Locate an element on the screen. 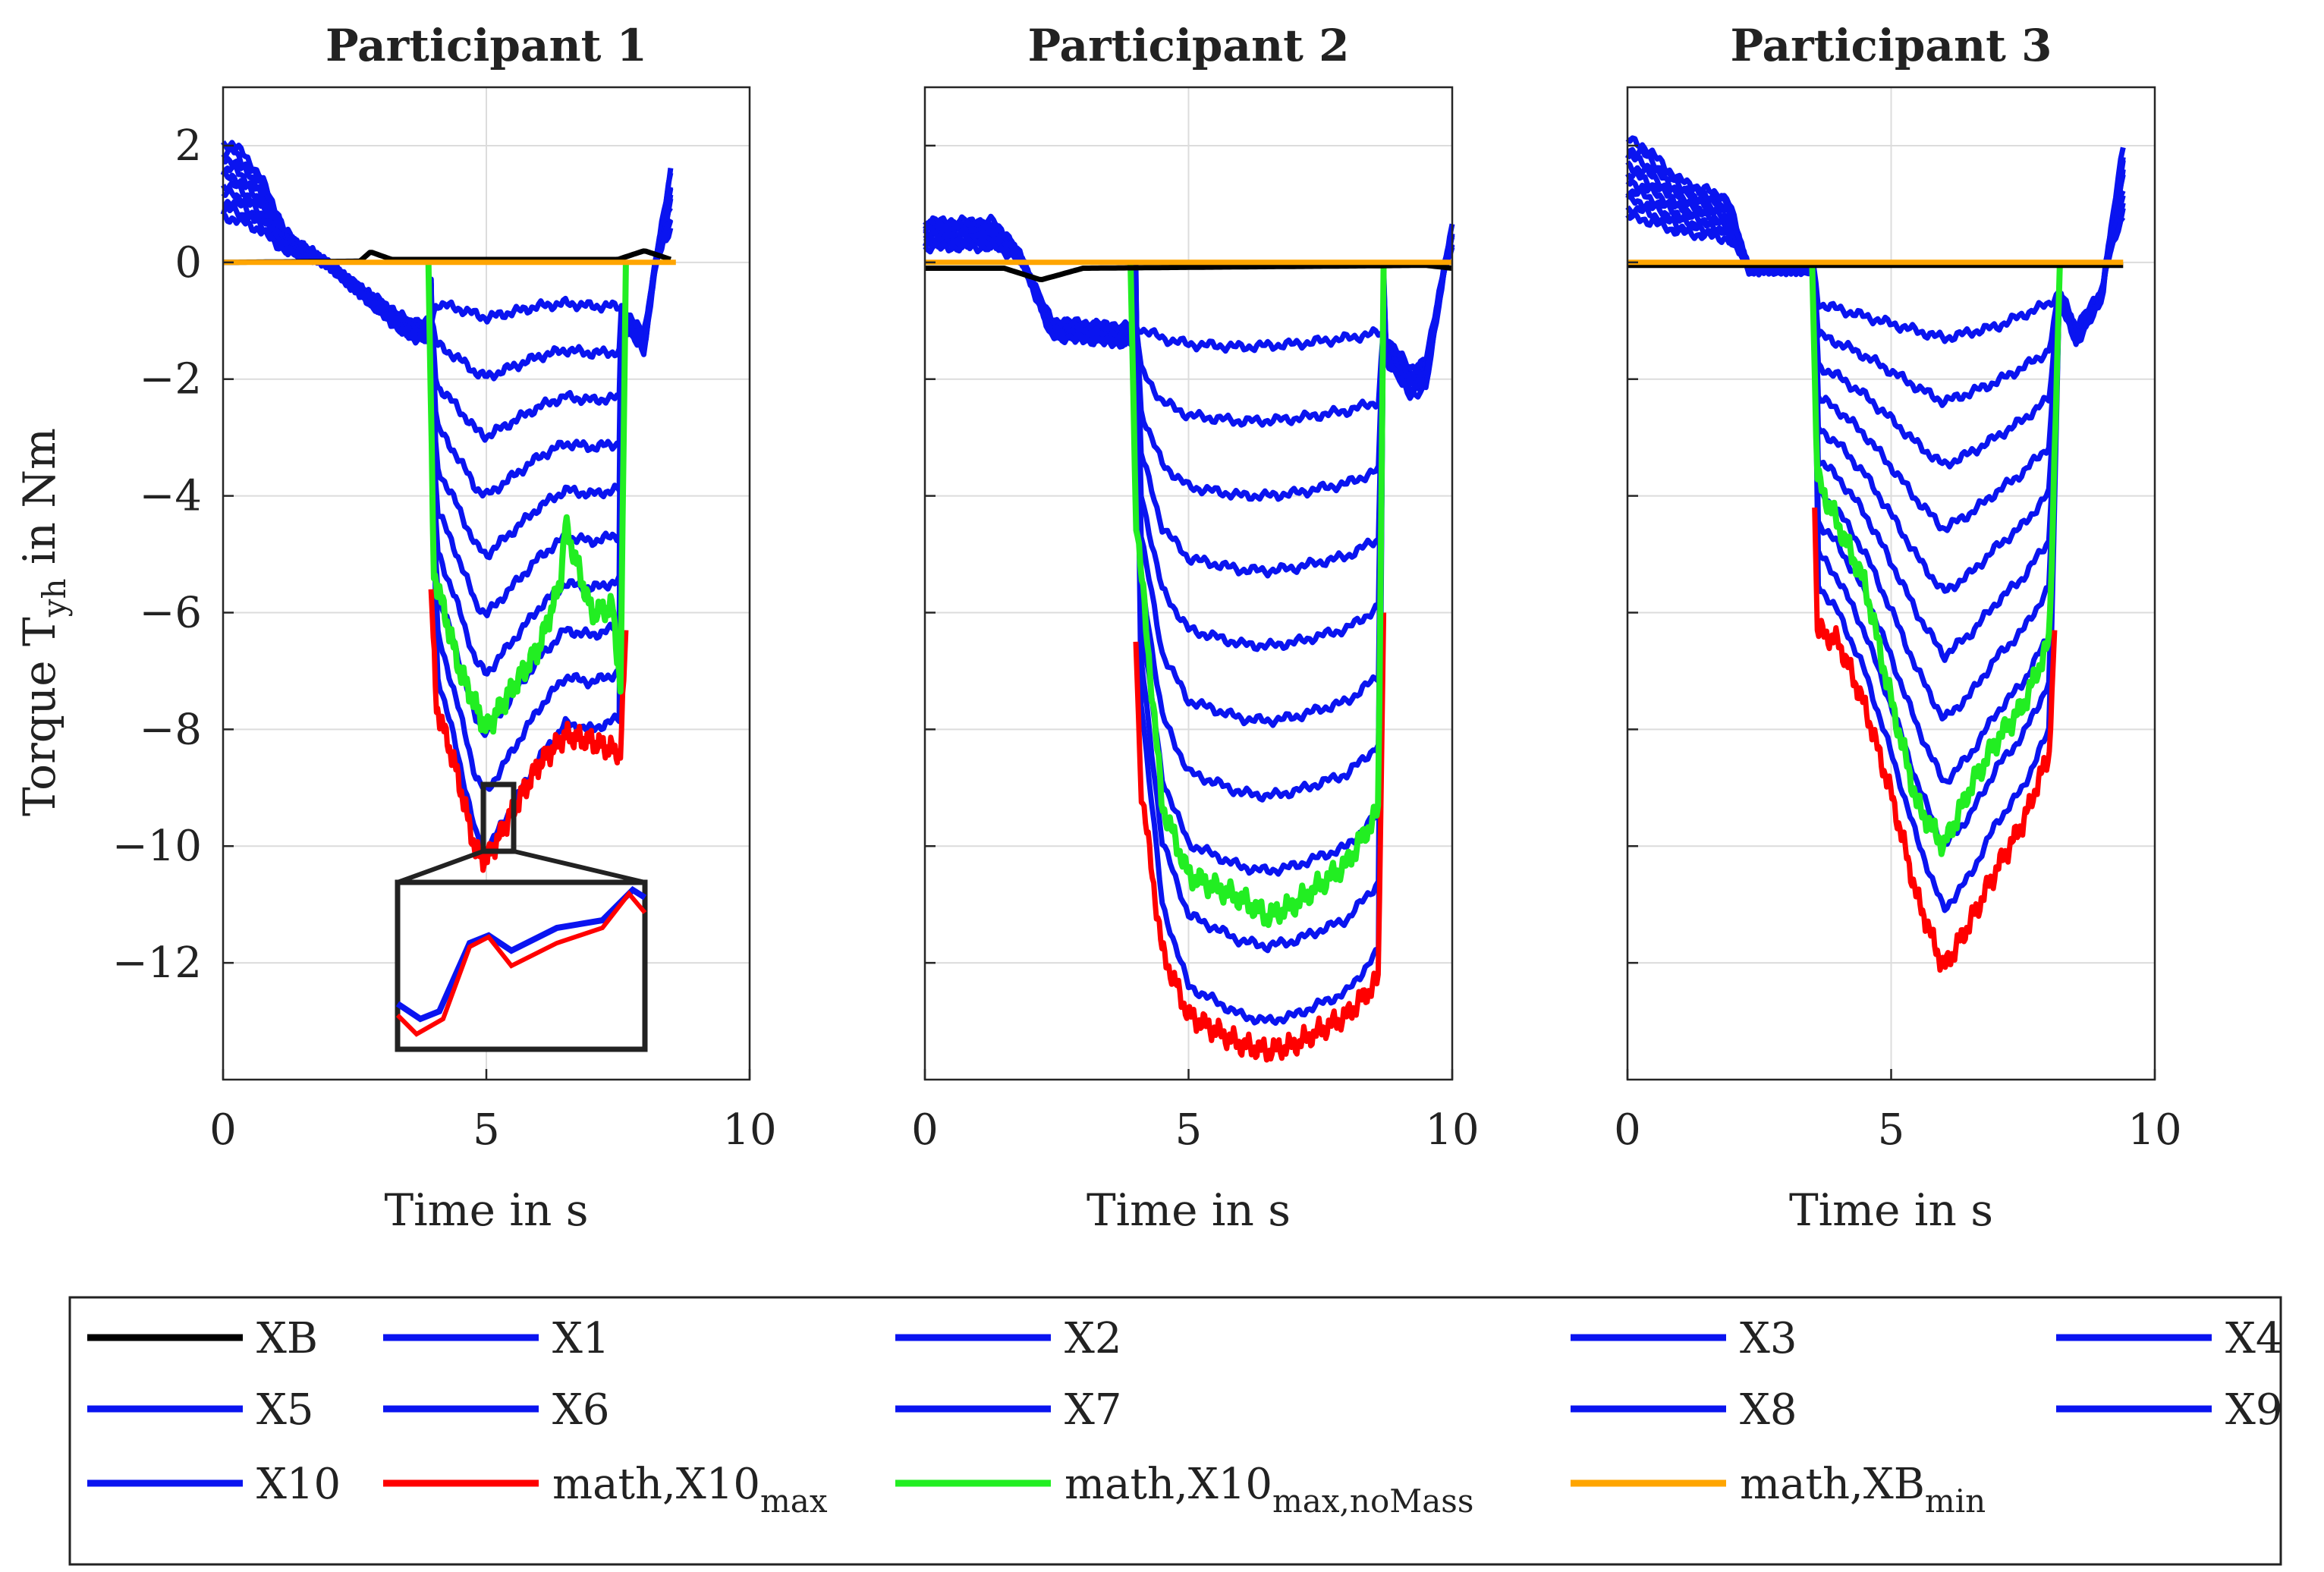  legend-label: math,XBmin is located at coordinates (1863, 1490).